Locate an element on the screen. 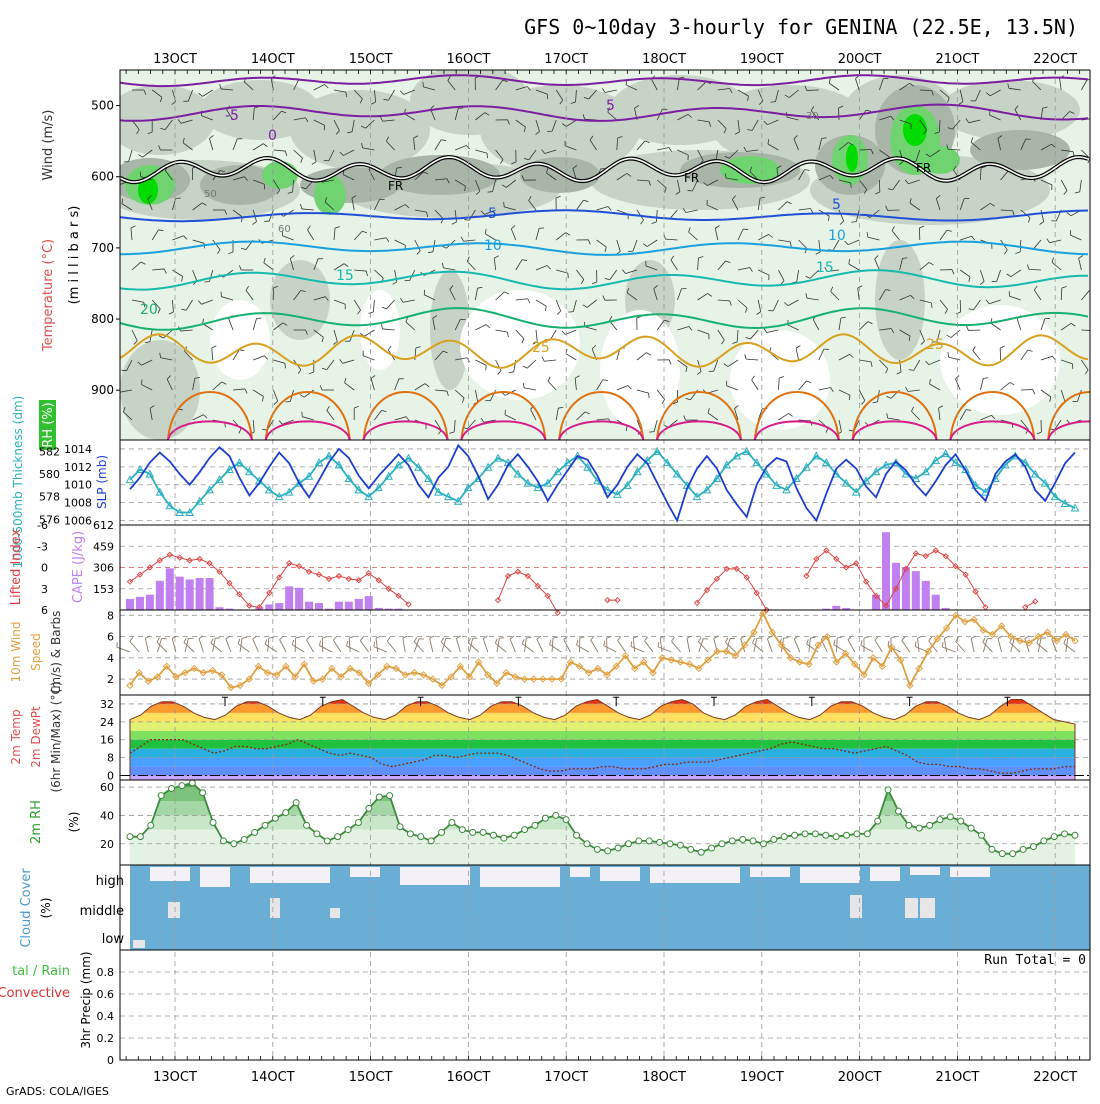 This screenshot has height=1104, width=1100. upper-ylabel-rh: RH (%) is located at coordinates (48, 424).